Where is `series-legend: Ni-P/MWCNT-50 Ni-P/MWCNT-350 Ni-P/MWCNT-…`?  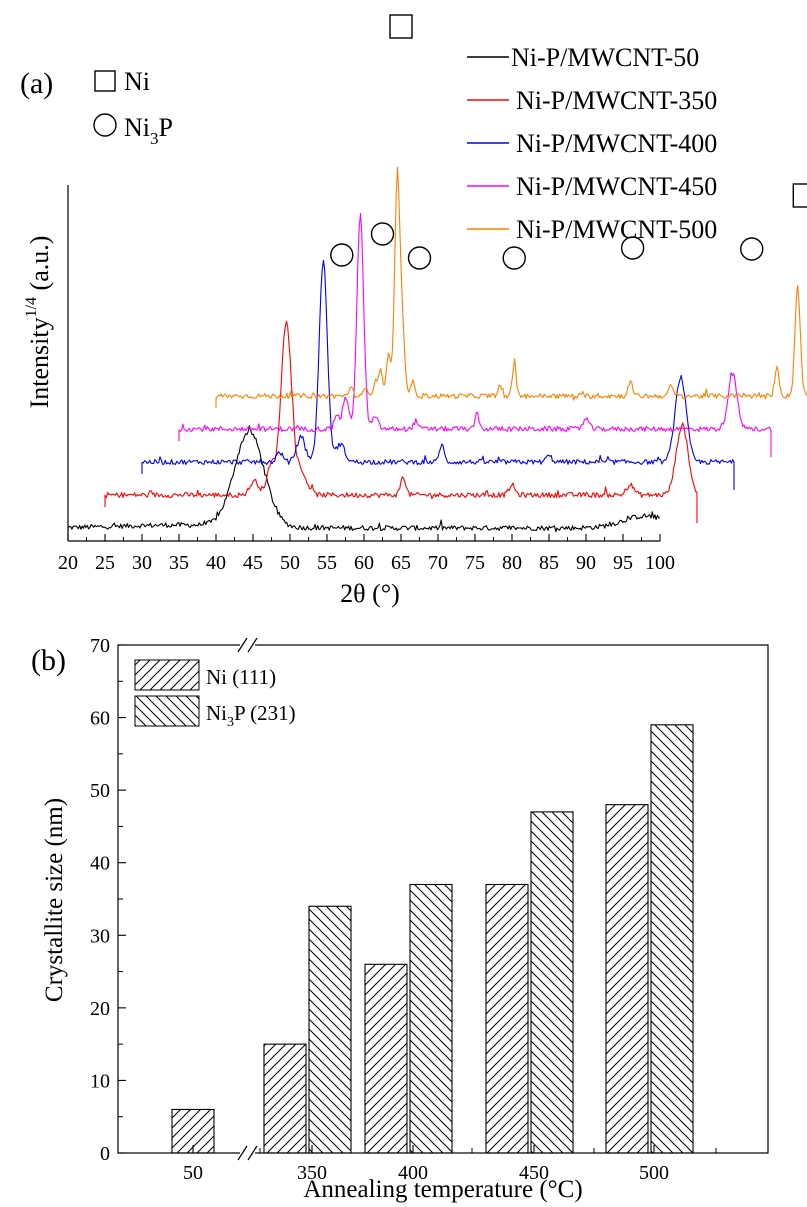
series-legend: Ni-P/MWCNT-50 Ni-P/MWCNT-350 Ni-P/MWCNT-… is located at coordinates (592, 143).